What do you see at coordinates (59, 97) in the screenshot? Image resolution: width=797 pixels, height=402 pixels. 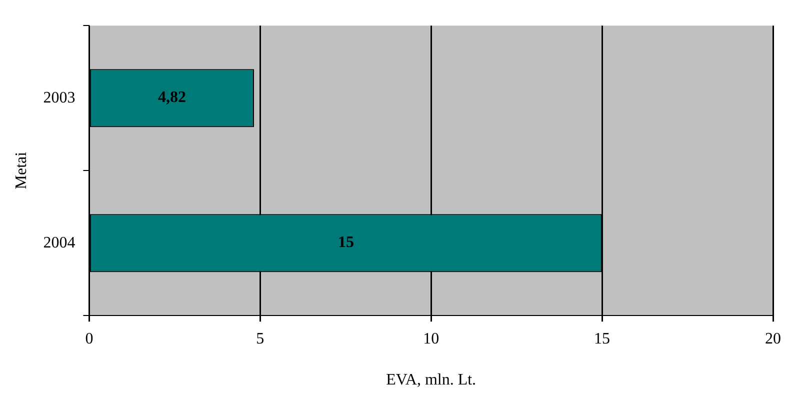 I see `y-tick-label: 2003` at bounding box center [59, 97].